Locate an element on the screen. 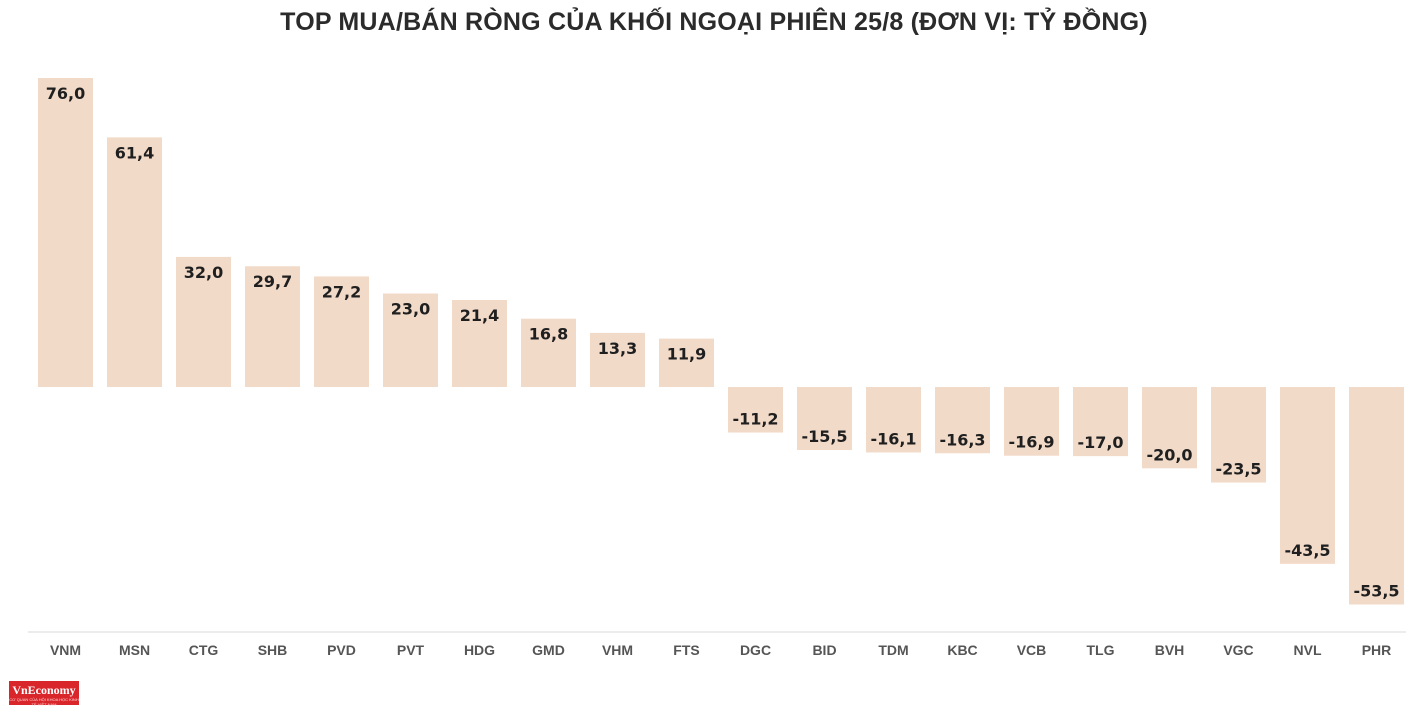  value-label-vnm: 76,0 is located at coordinates (65, 93).